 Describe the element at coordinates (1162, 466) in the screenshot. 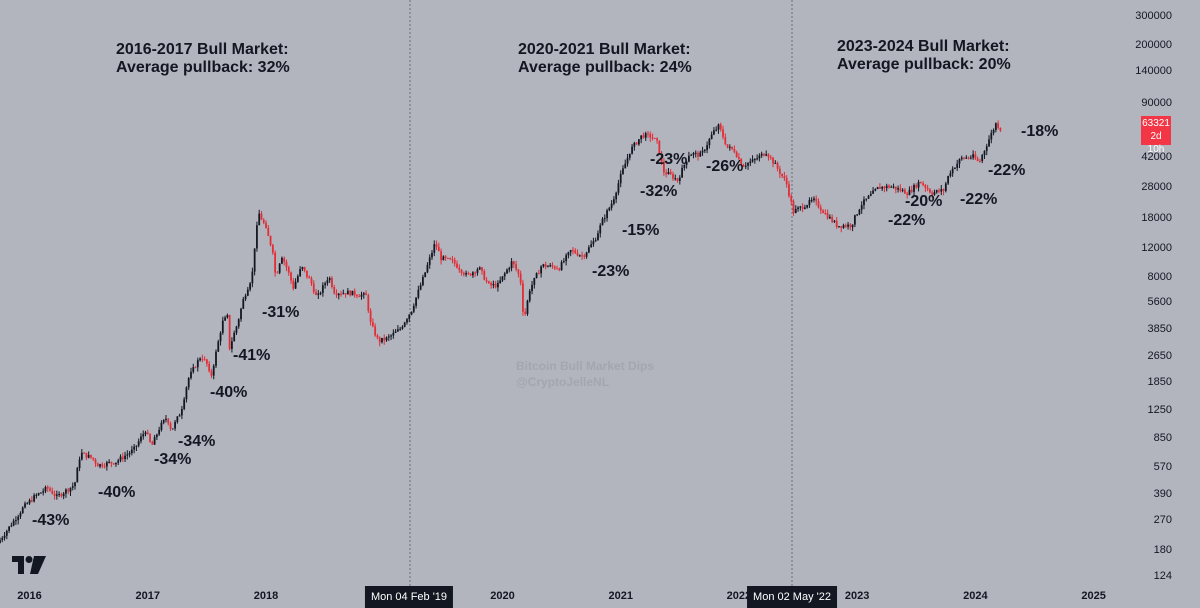

I see `y-tick-label: 570` at that location.